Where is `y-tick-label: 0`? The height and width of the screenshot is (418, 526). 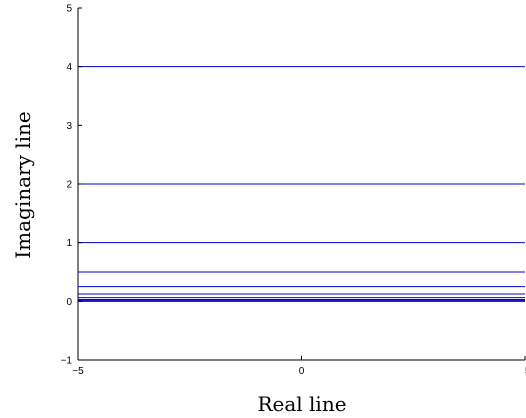
y-tick-label: 0 is located at coordinates (69, 302).